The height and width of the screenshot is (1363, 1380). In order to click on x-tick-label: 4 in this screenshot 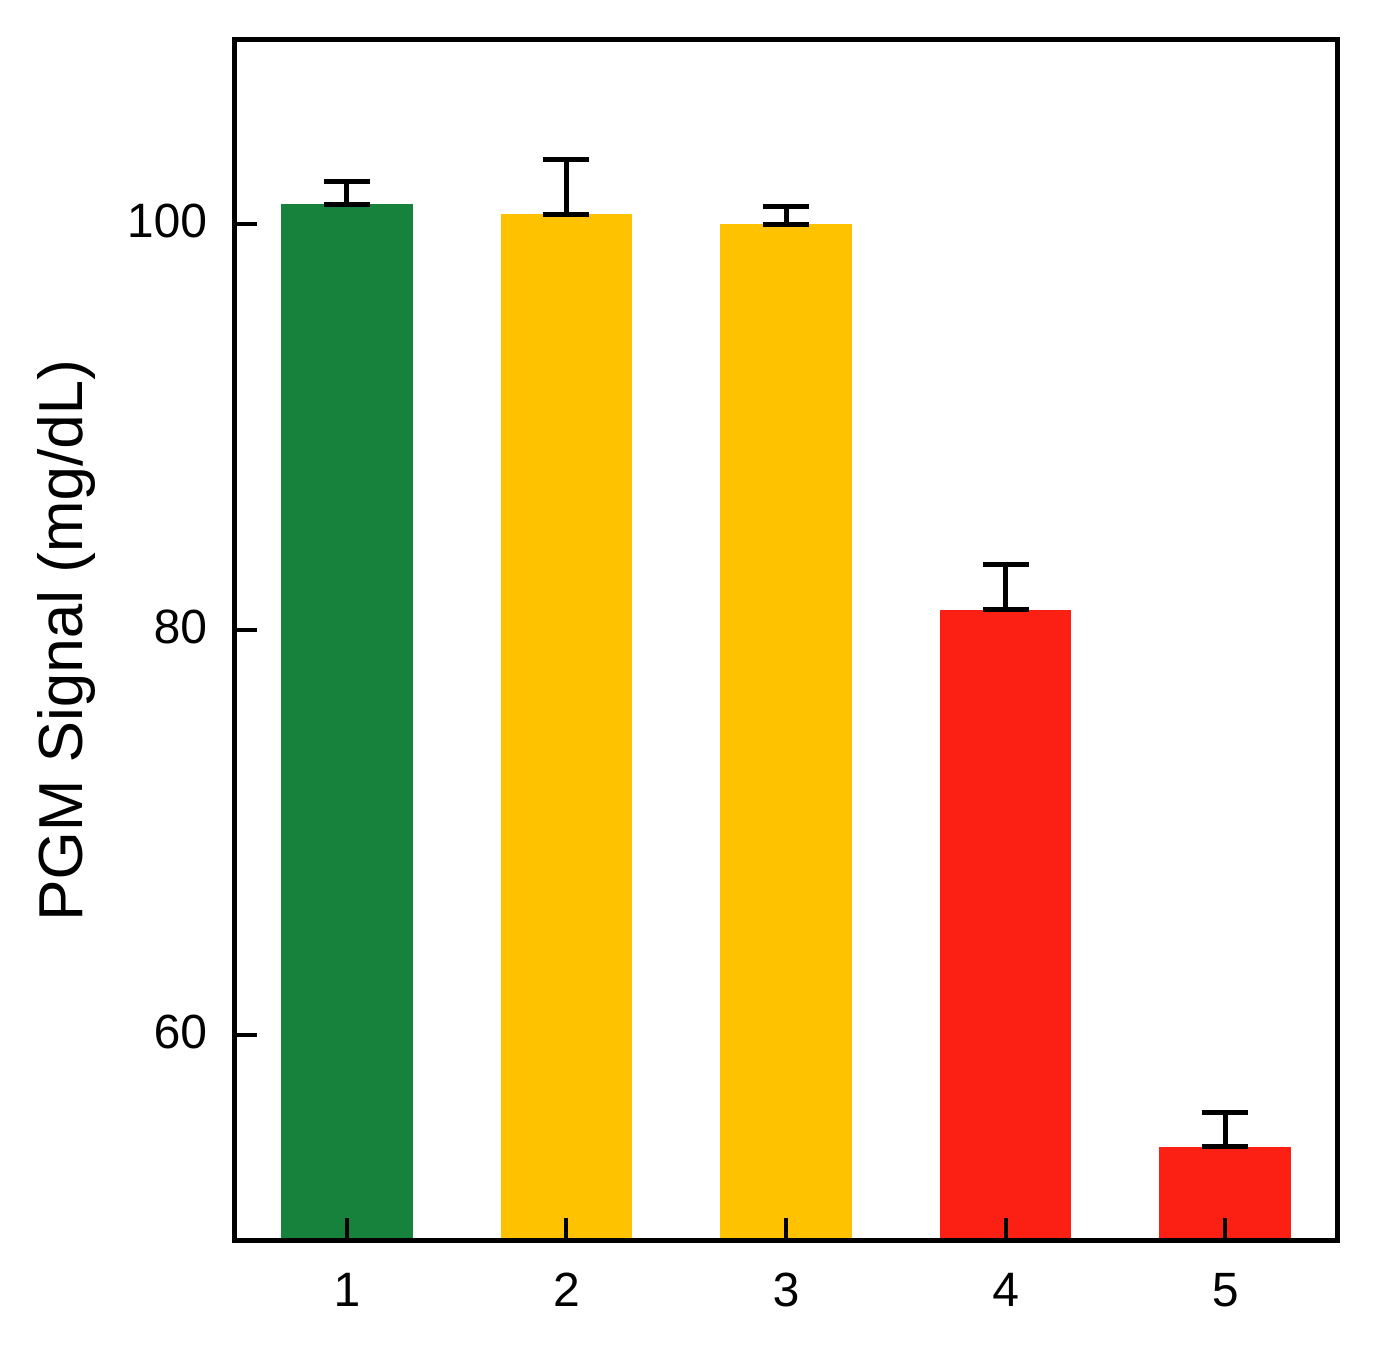, I will do `click(1005, 1290)`.